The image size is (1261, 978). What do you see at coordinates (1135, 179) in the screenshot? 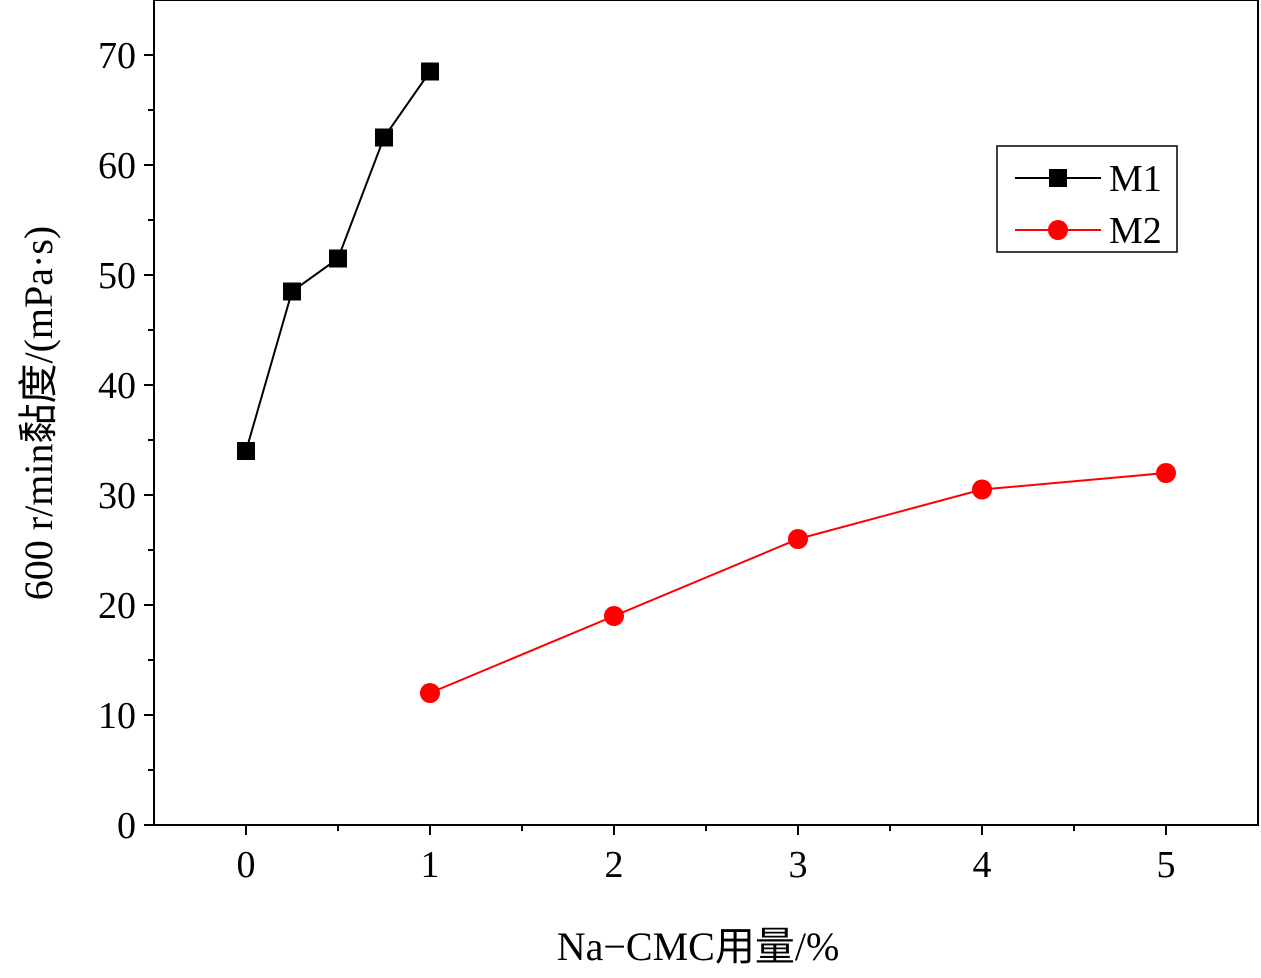
I see `legend-label-m1: M1` at bounding box center [1135, 179].